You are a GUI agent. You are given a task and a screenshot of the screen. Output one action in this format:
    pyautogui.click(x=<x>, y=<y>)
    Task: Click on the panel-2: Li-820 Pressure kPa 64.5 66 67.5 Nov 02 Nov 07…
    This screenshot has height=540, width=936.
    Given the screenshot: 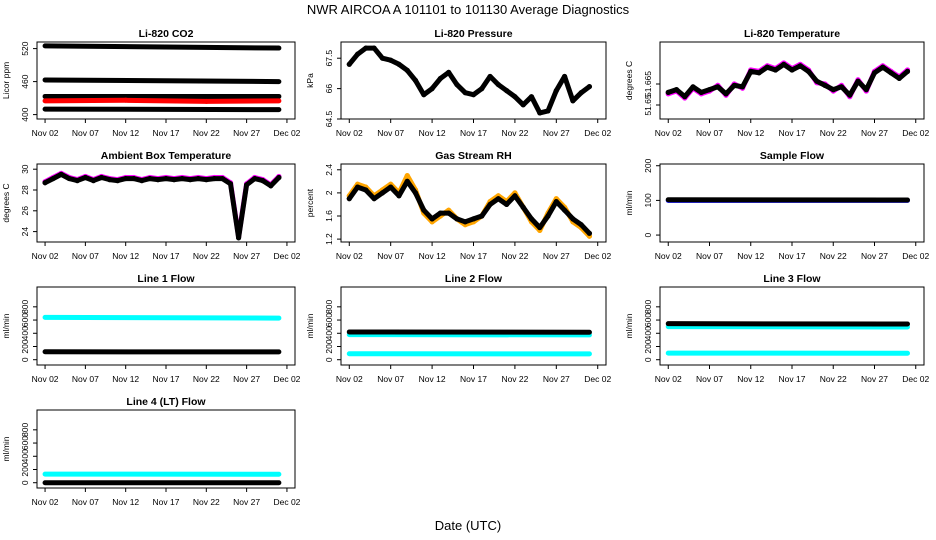 What is the action you would take?
    pyautogui.click(x=458, y=83)
    